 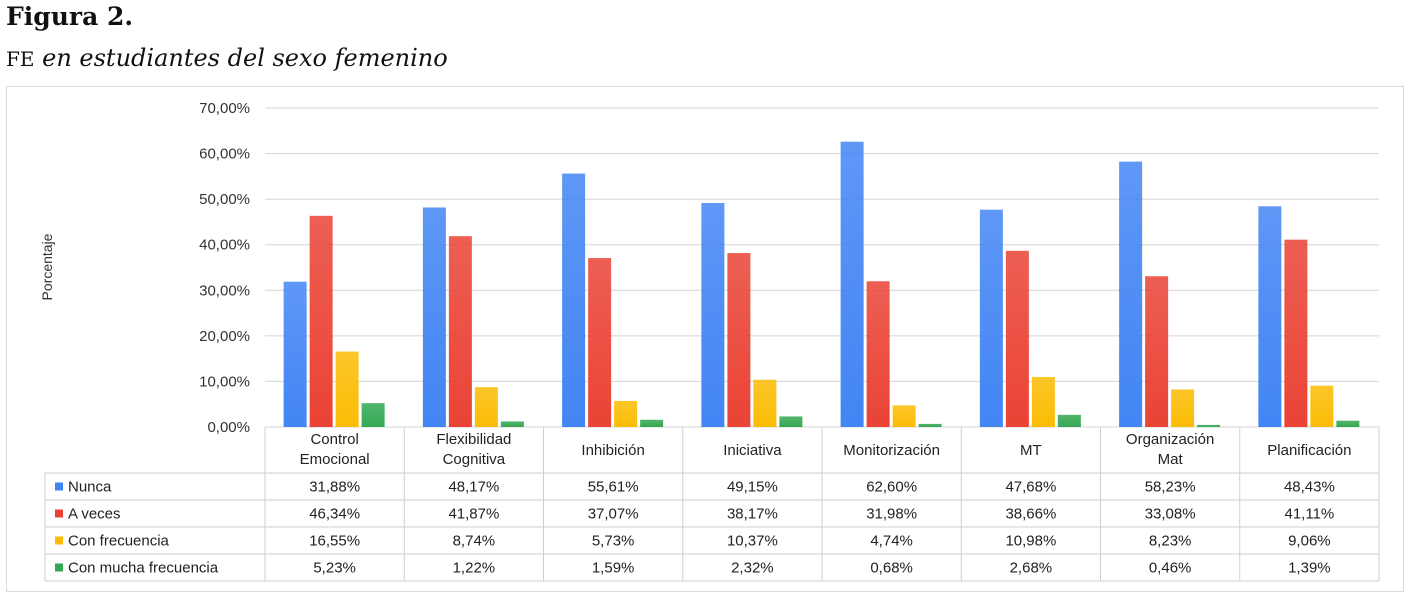 I want to click on table-cell: 41,11%, so click(x=1309, y=514).